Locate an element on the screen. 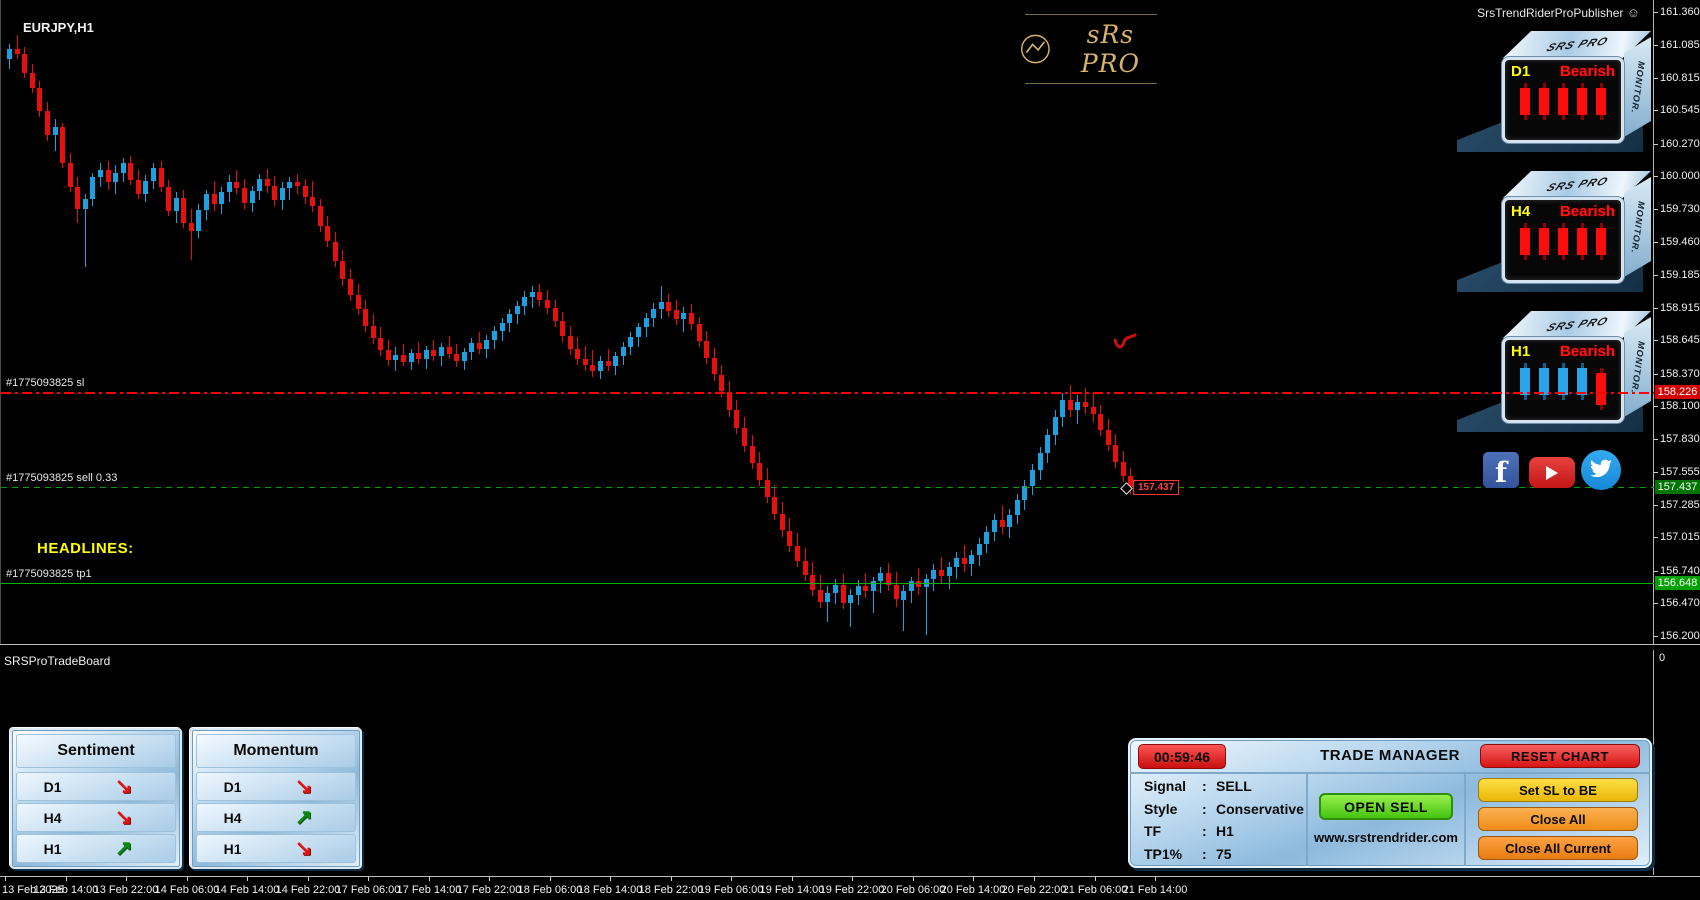 This screenshot has width=1700, height=900. time-tick-label: 18 Feb 14:00 is located at coordinates (610, 890).